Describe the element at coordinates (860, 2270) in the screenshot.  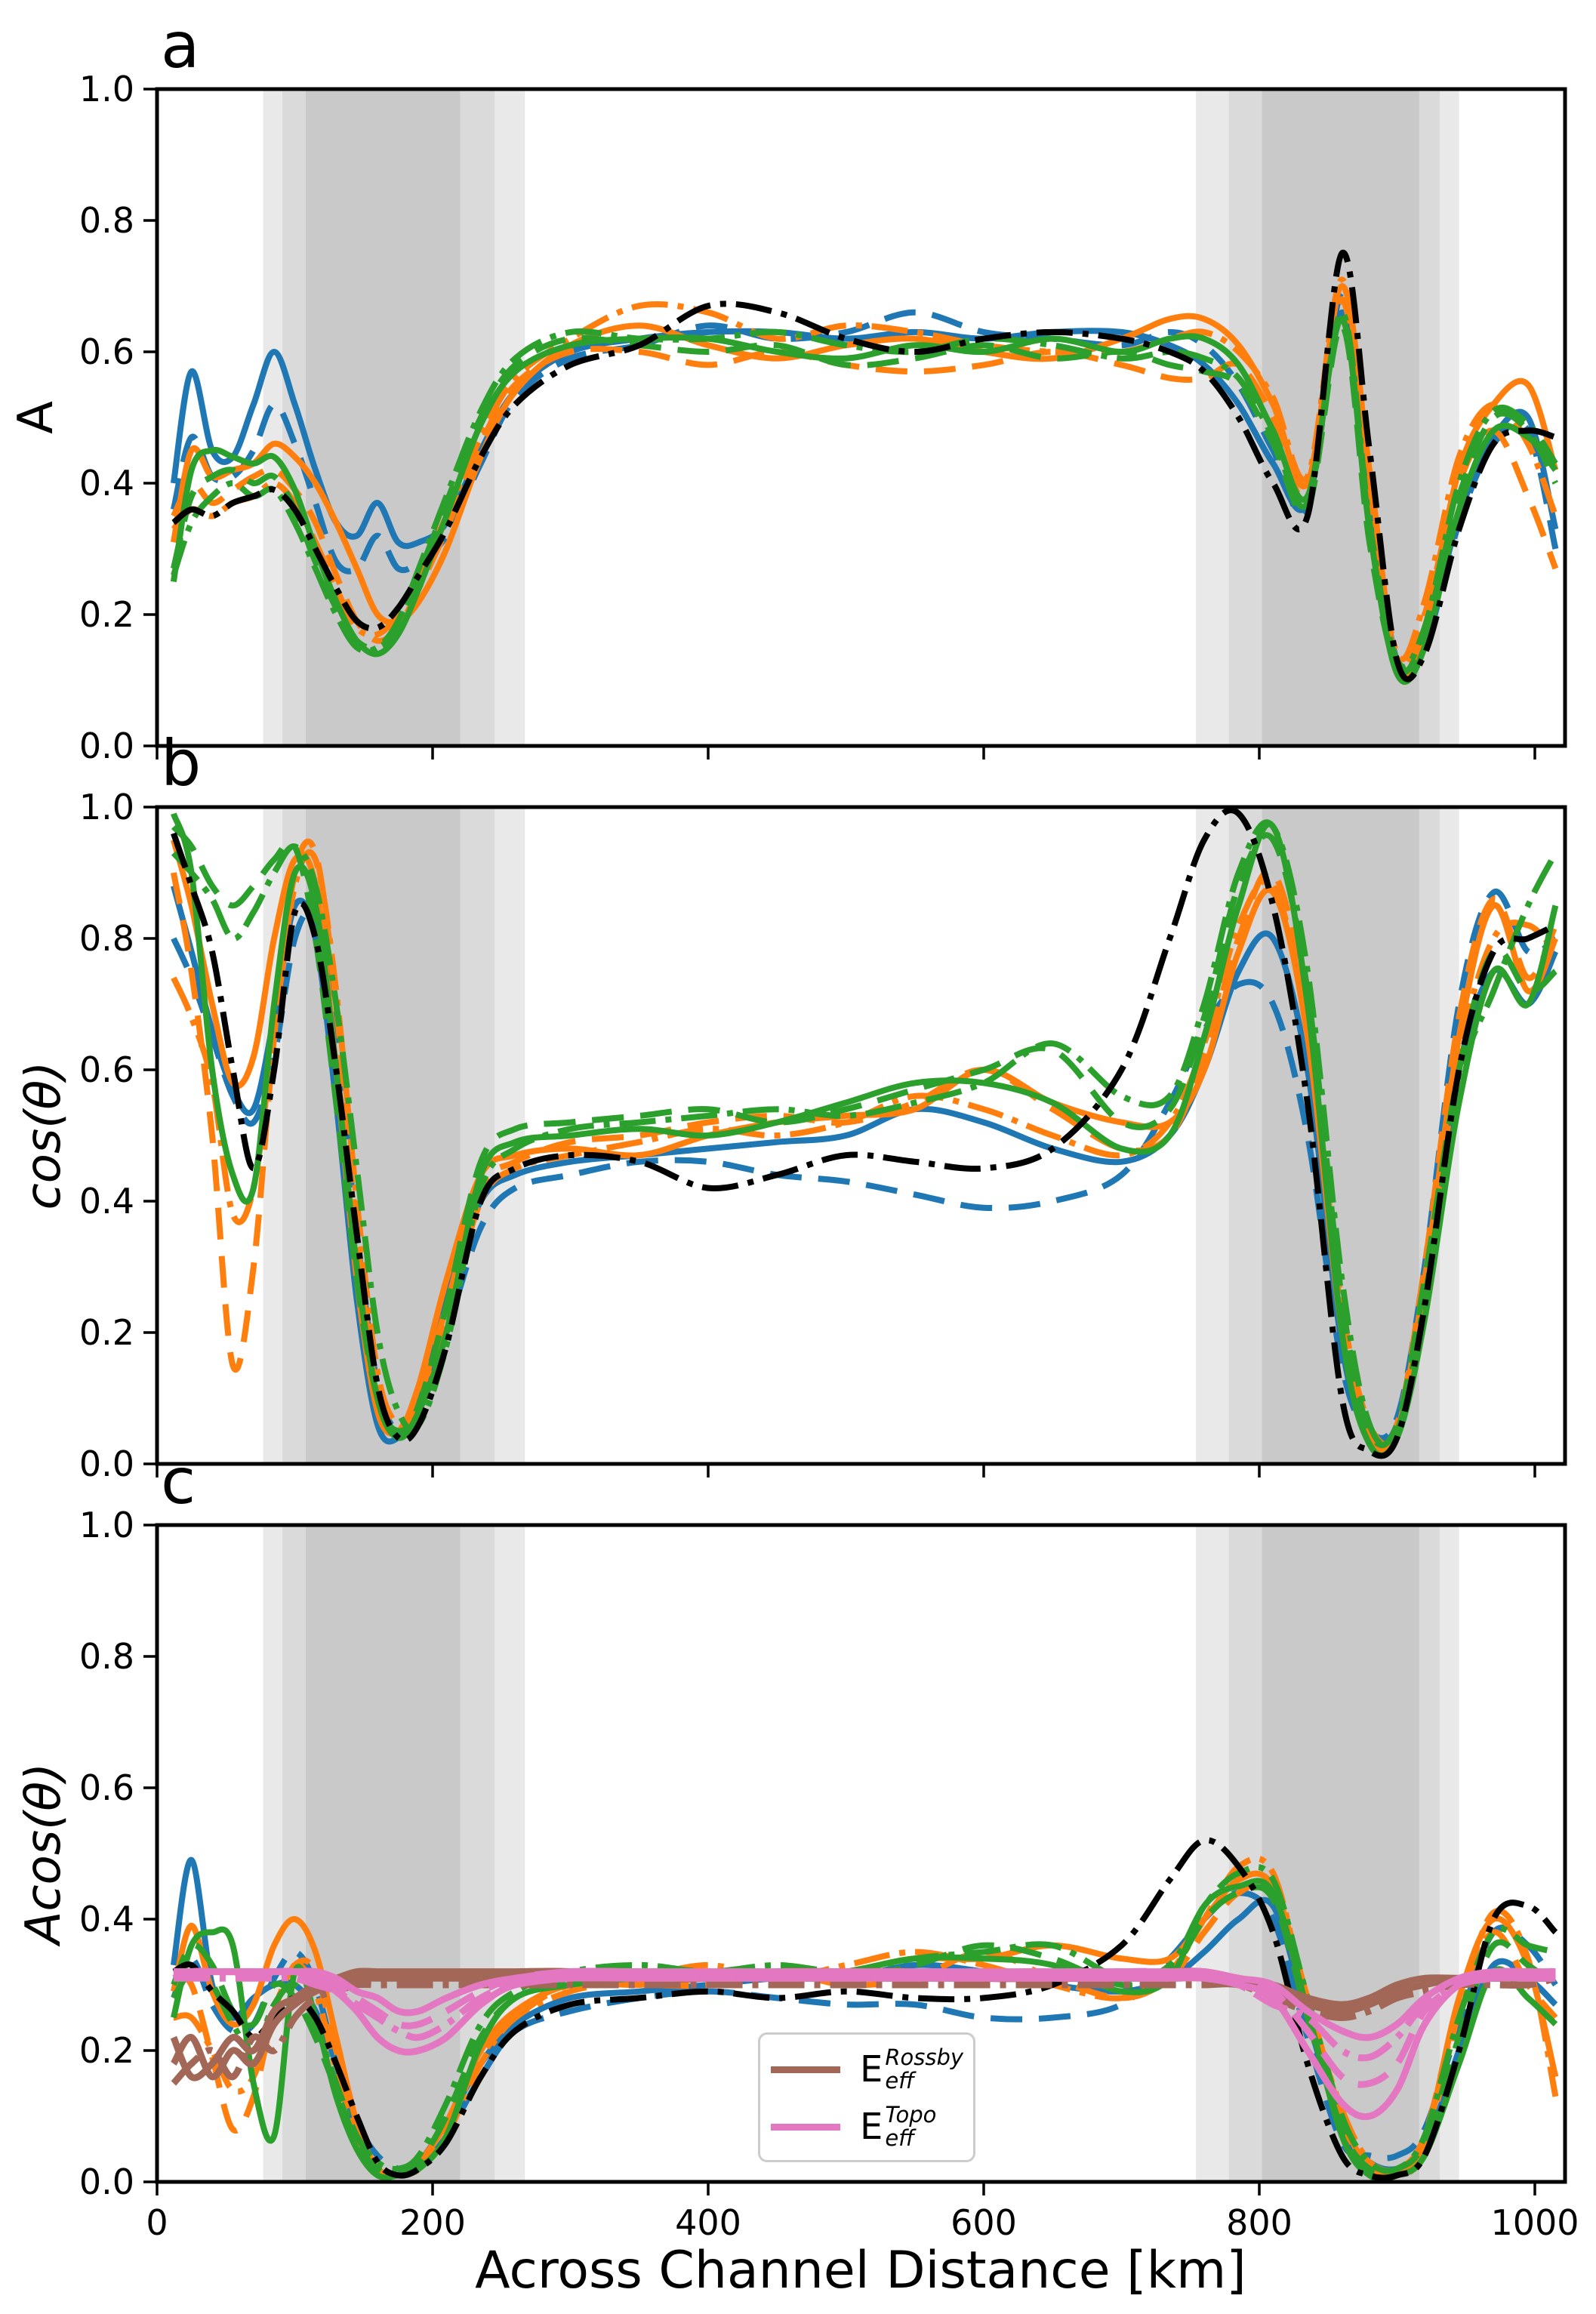
I see `x-axis-label: Across Channel Distance [km]` at that location.